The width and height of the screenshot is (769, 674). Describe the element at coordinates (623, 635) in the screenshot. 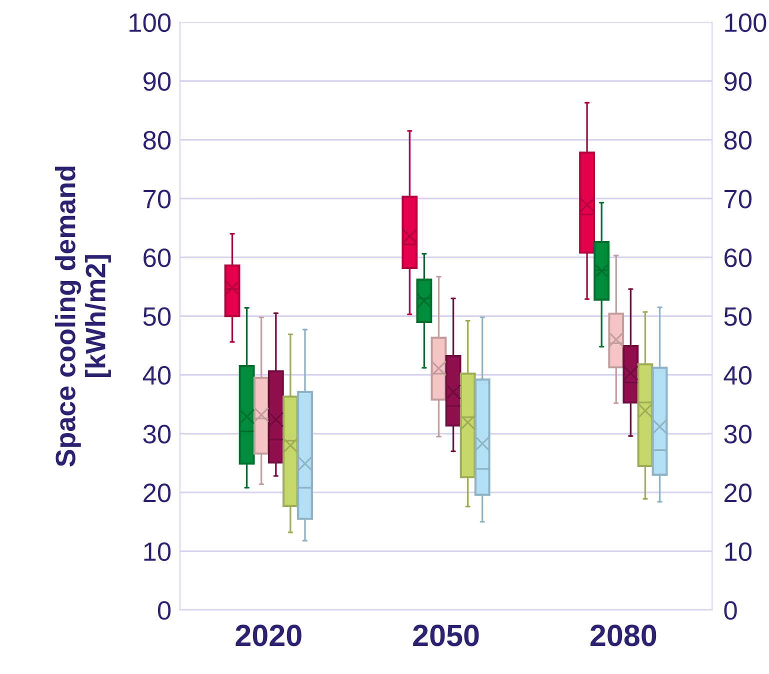

I see `x-tick-label: 2080` at that location.